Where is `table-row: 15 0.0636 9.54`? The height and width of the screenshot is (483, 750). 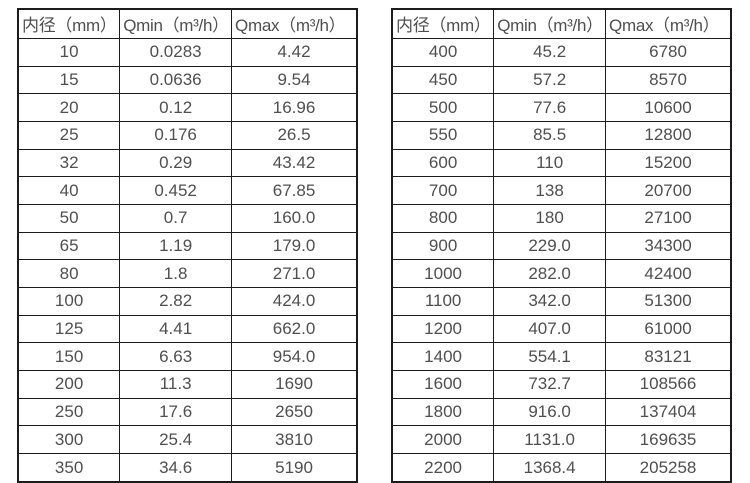 table-row: 15 0.0636 9.54 is located at coordinates (187, 80).